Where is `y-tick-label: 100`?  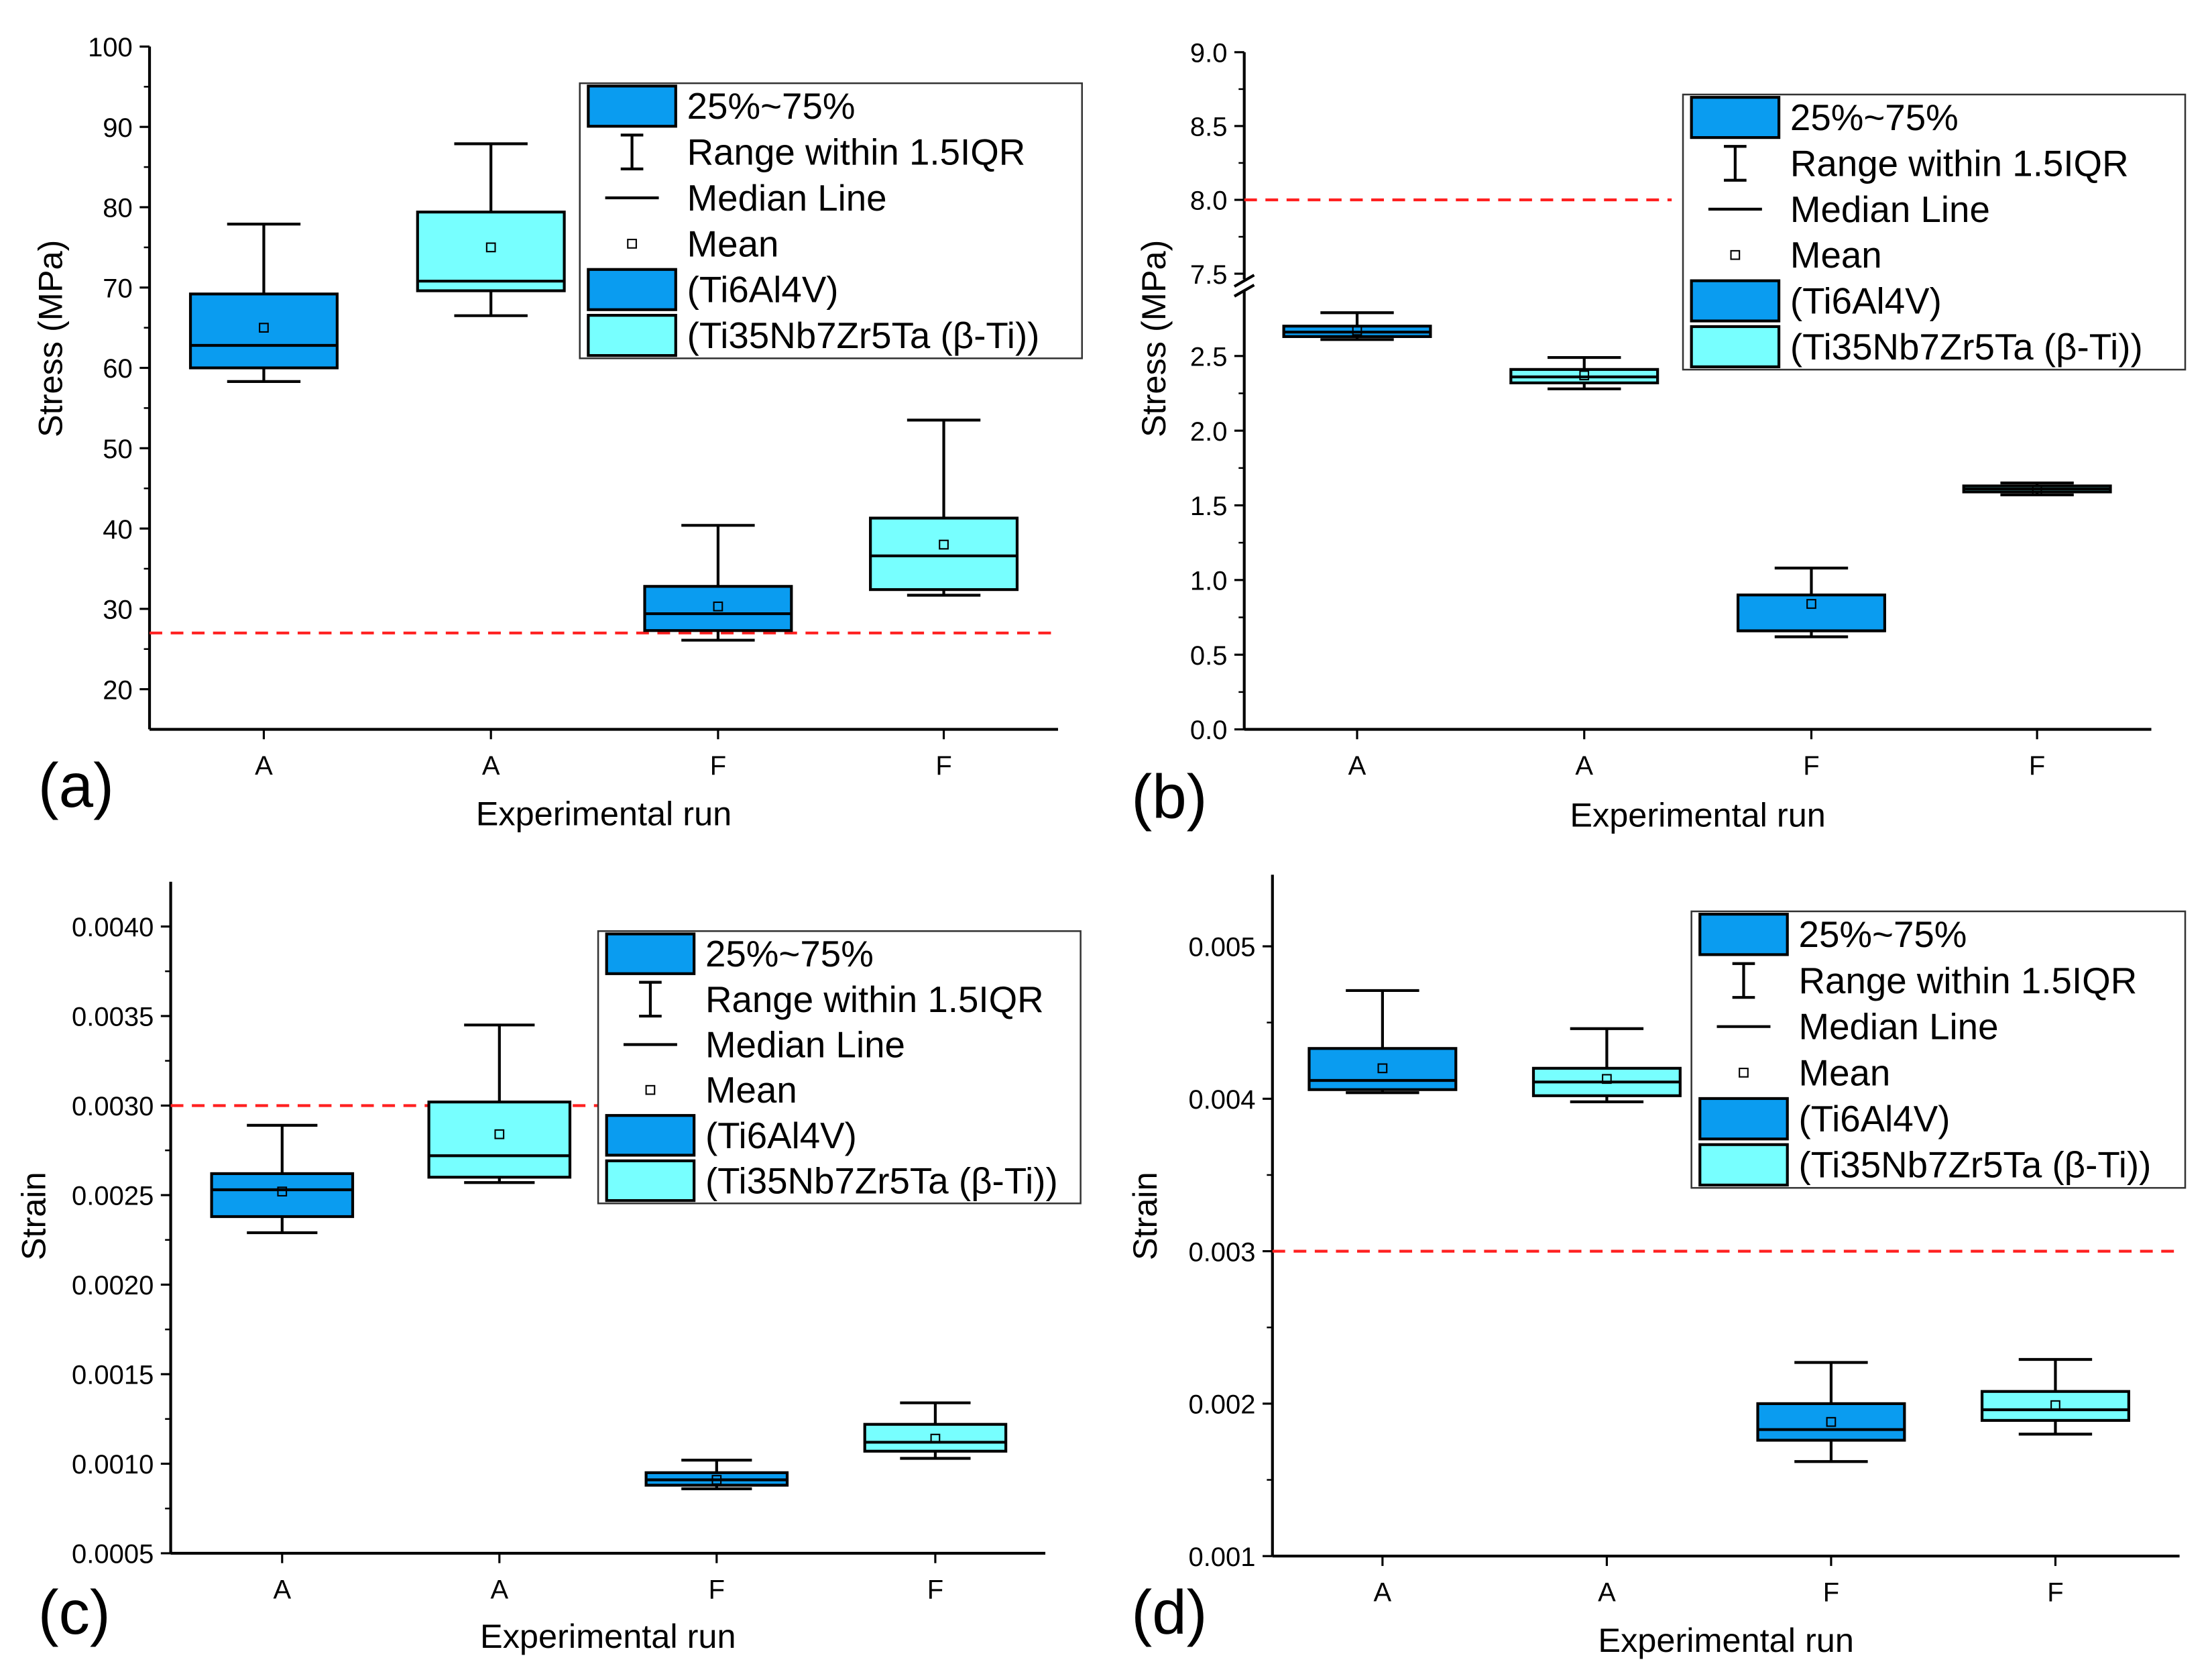 y-tick-label: 100 is located at coordinates (111, 47).